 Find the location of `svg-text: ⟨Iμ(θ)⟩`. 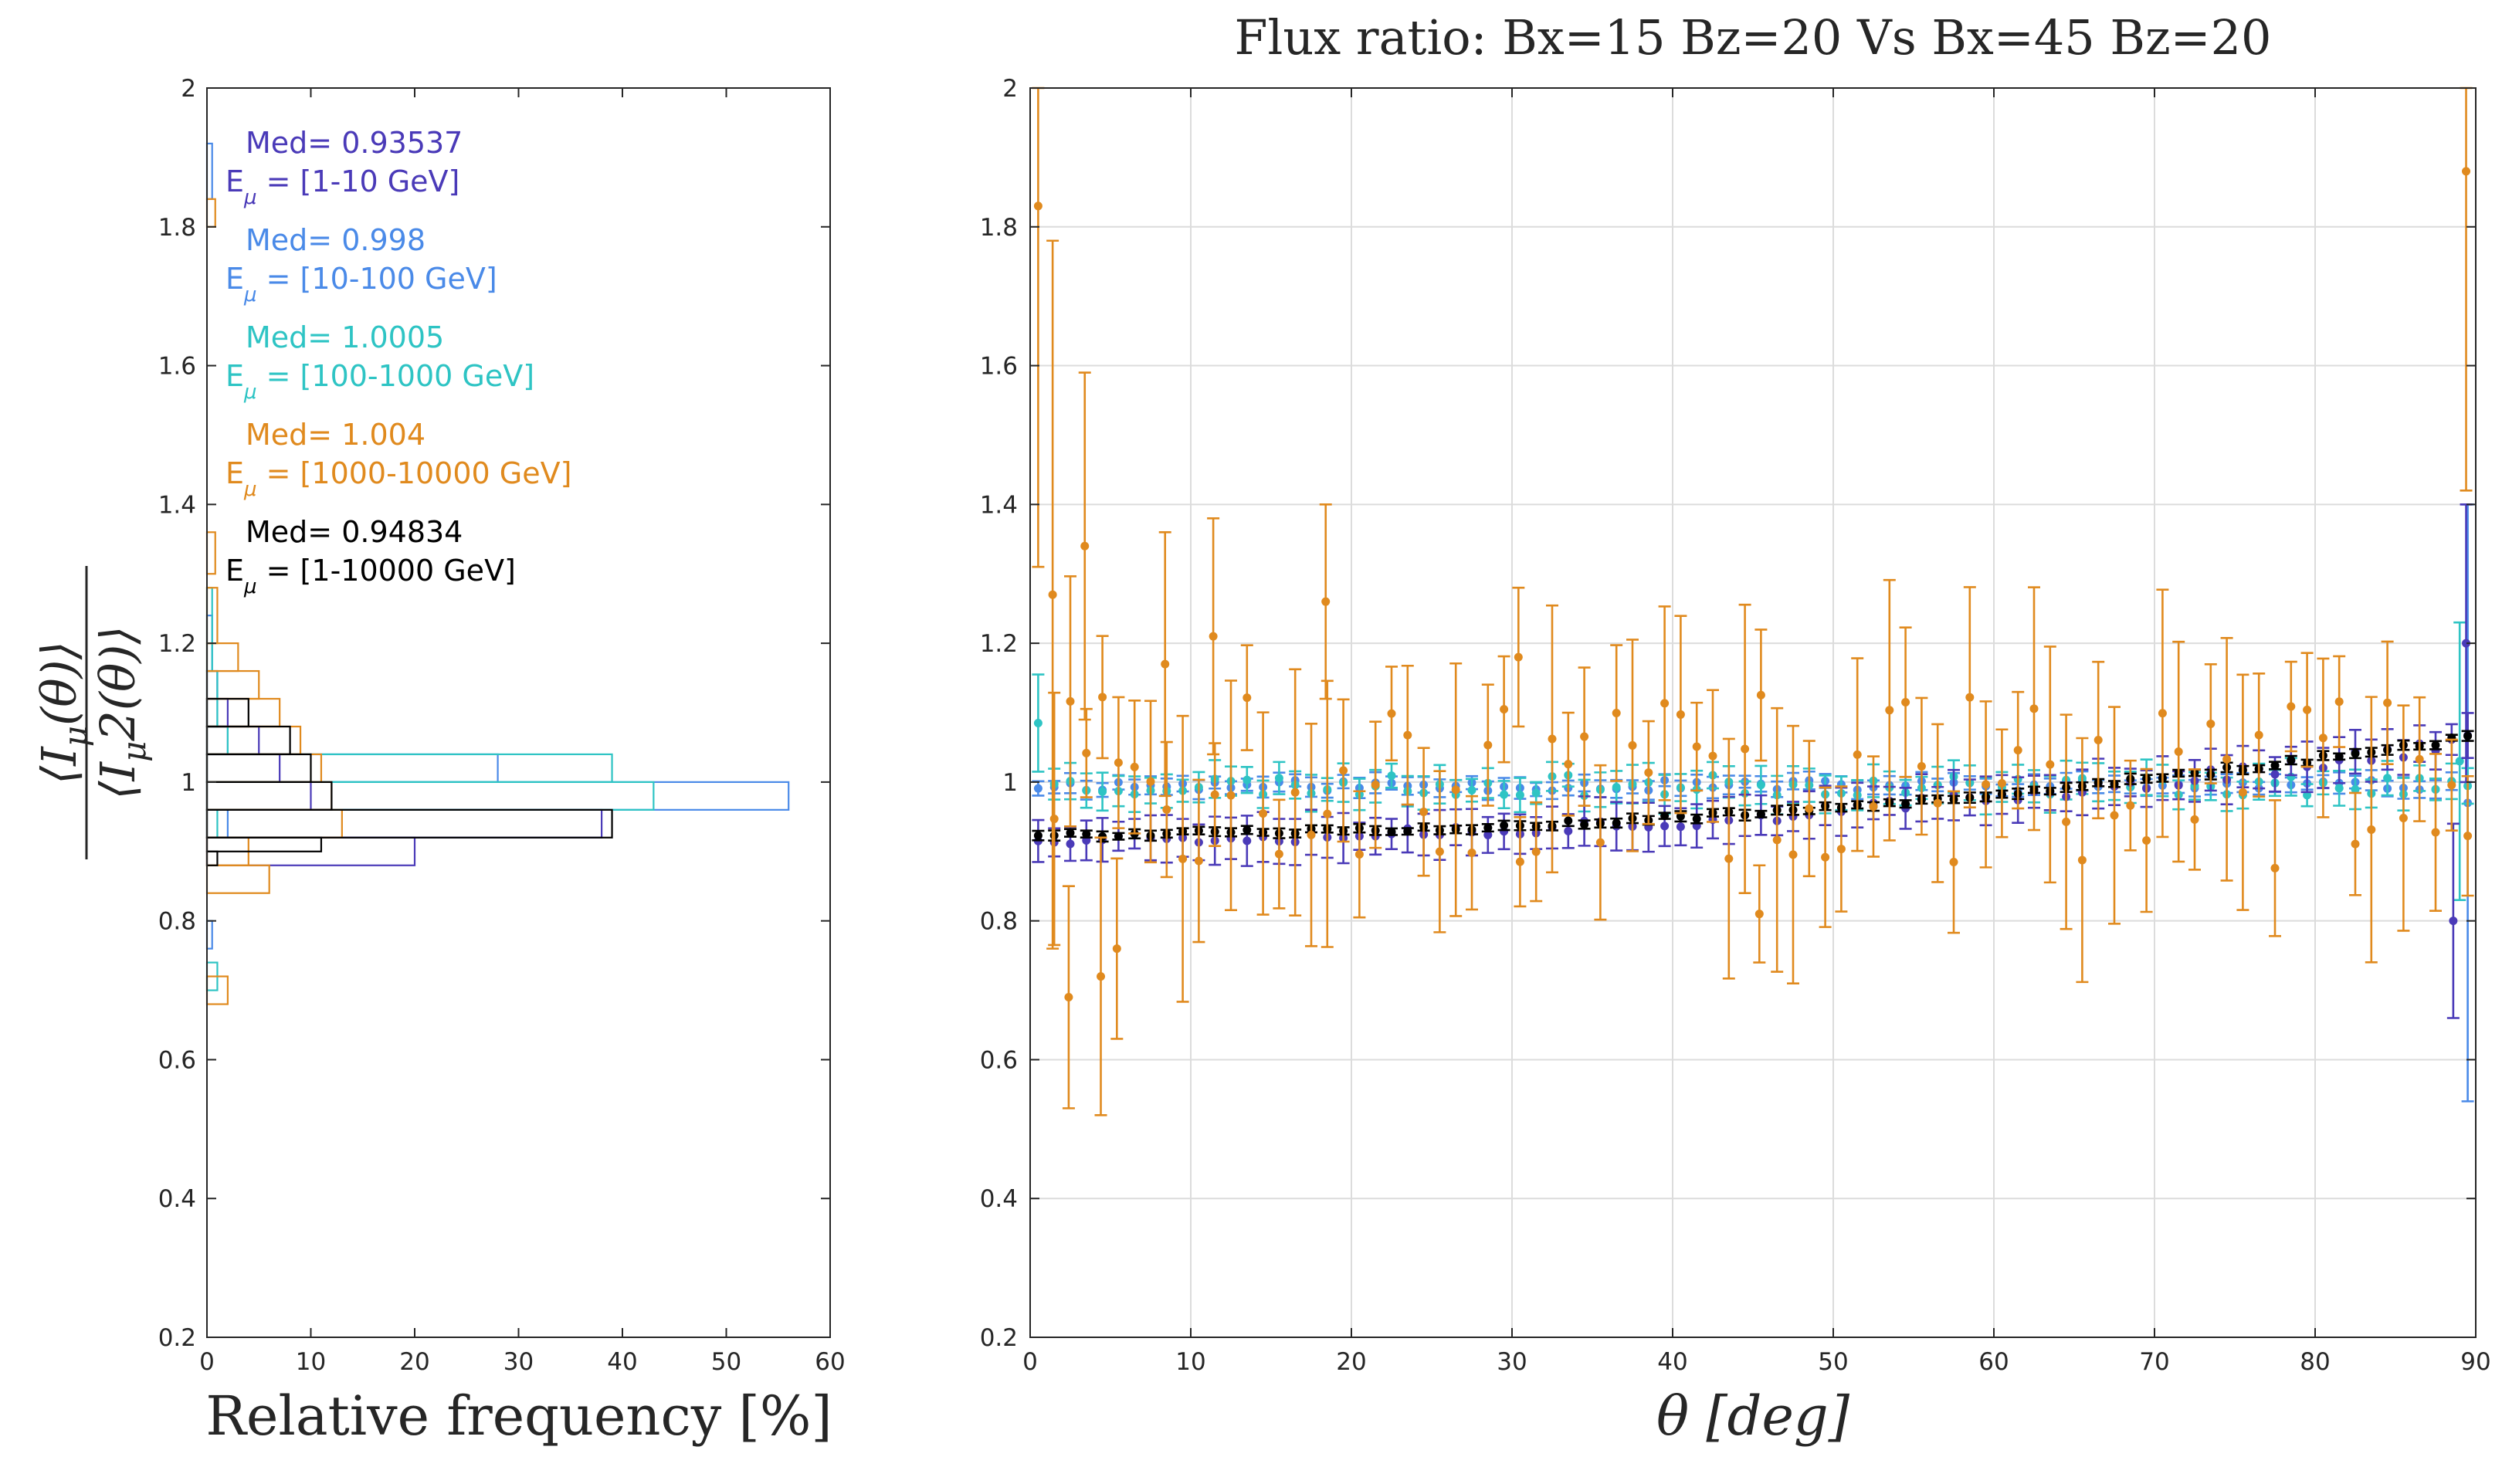

svg-text: ⟨Iμ(θ)⟩ is located at coordinates (63, 712).